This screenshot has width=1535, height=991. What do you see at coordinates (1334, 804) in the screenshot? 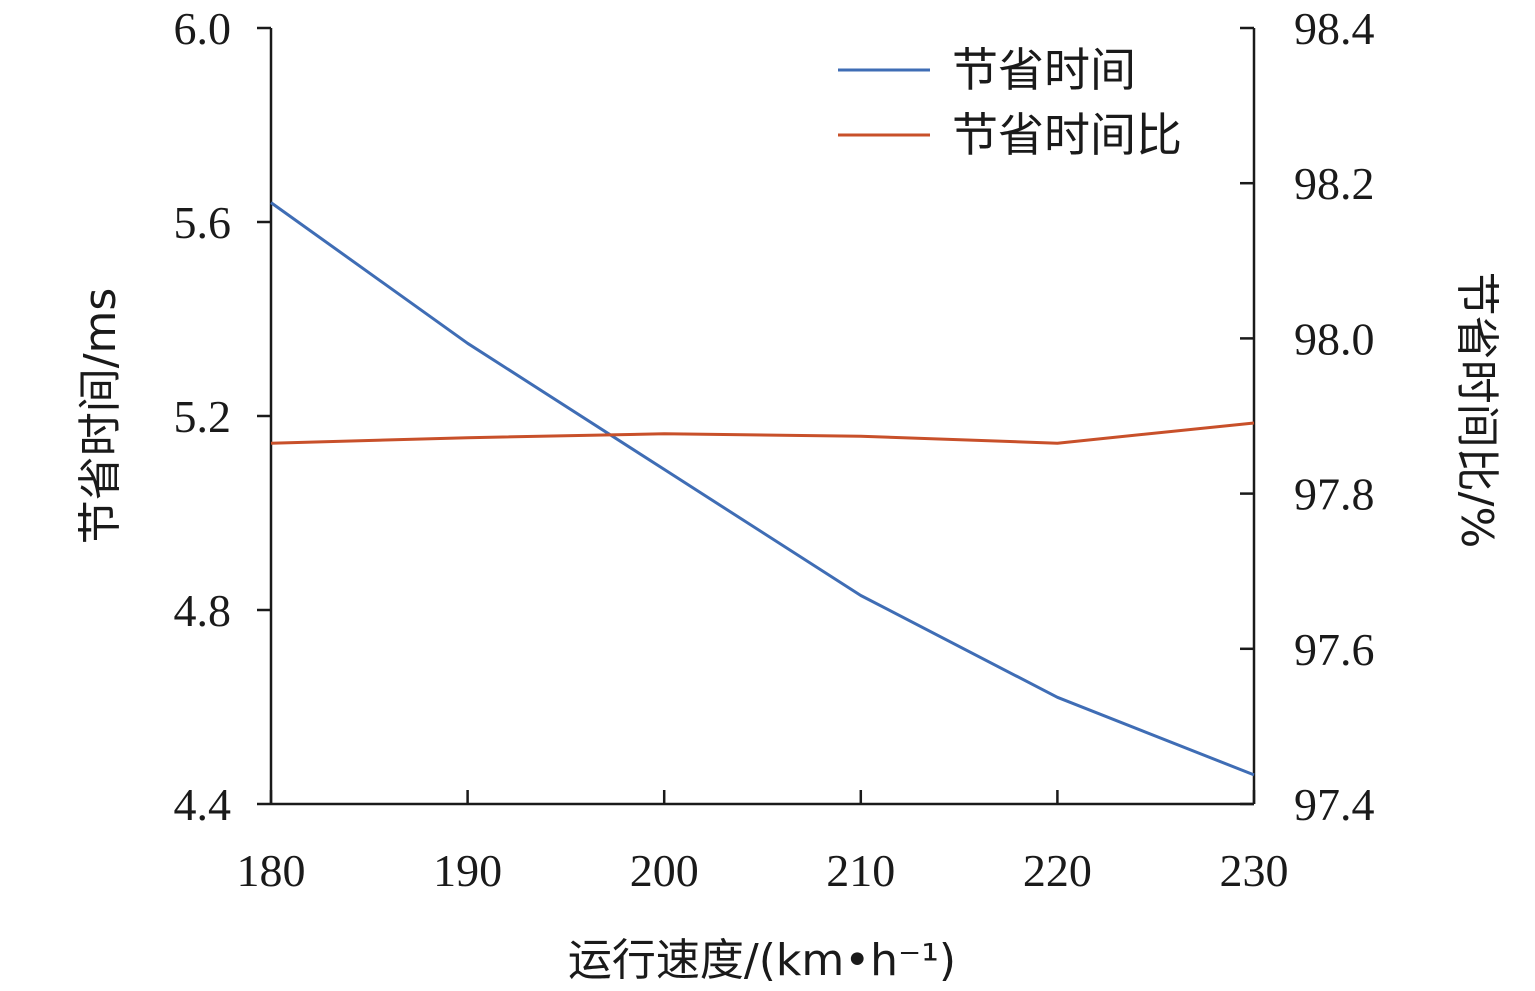
I see `y-right-tick-label: 97.4` at bounding box center [1334, 804].